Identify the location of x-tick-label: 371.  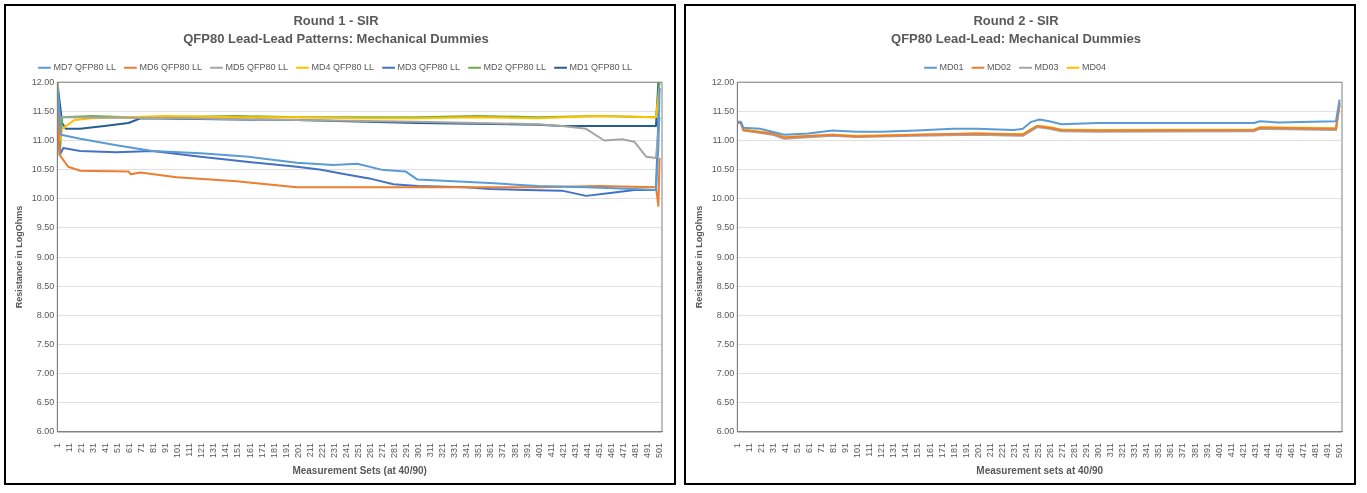
(502, 450).